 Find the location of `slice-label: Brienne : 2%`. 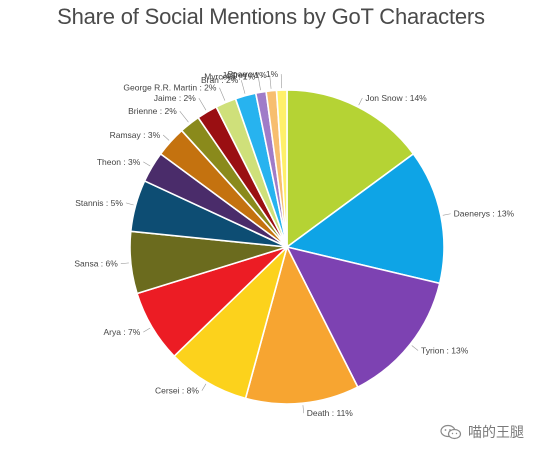

slice-label: Brienne : 2% is located at coordinates (152, 111).